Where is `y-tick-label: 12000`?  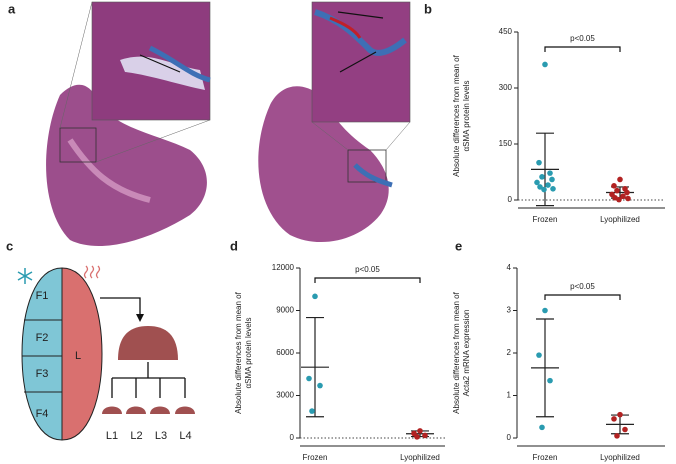
y-tick-label: 12000 is located at coordinates (283, 267).